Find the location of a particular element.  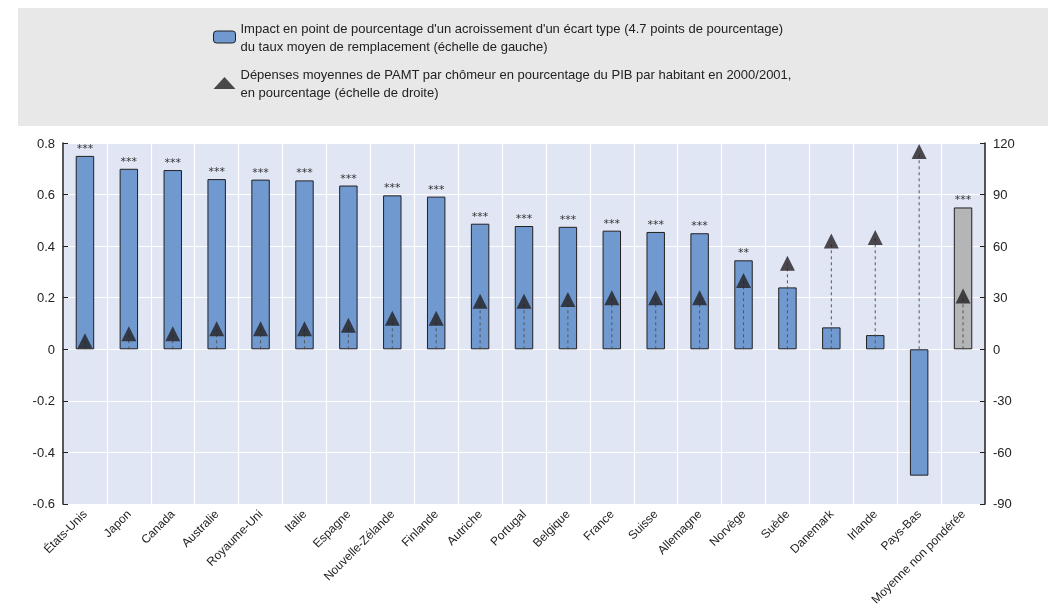

y2-tick-label: 120 is located at coordinates (1004, 143).